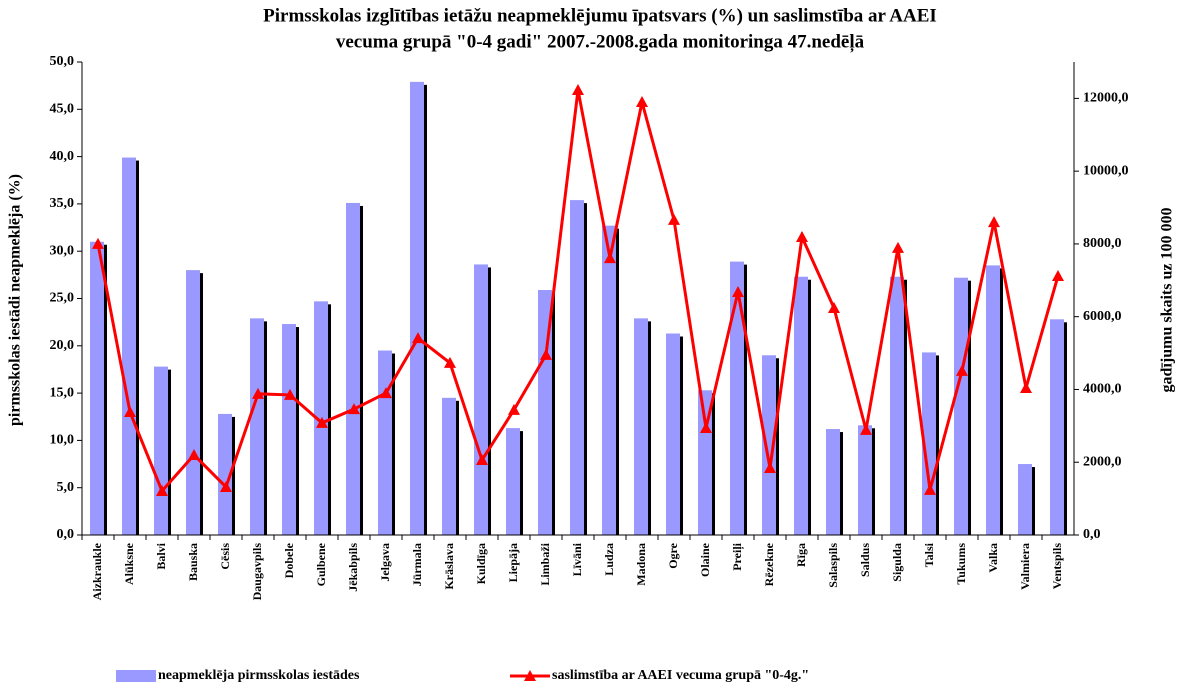  Describe the element at coordinates (513, 562) in the screenshot. I see `x-tick-label: Liepāja` at that location.